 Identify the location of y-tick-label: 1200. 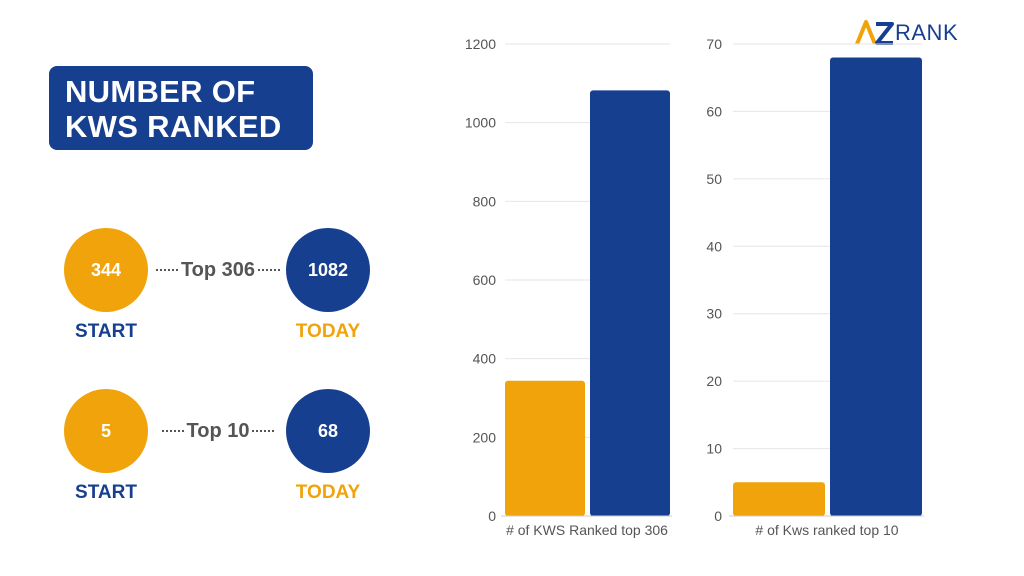
(480, 44).